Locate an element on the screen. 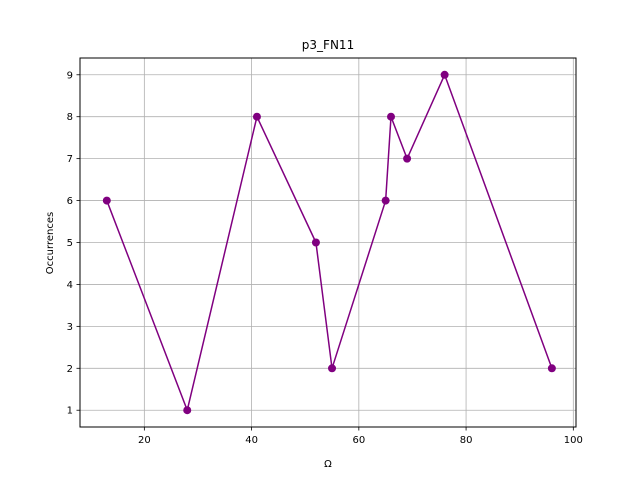 This screenshot has width=640, height=480. chart-title: p3_FN11 is located at coordinates (328, 45).